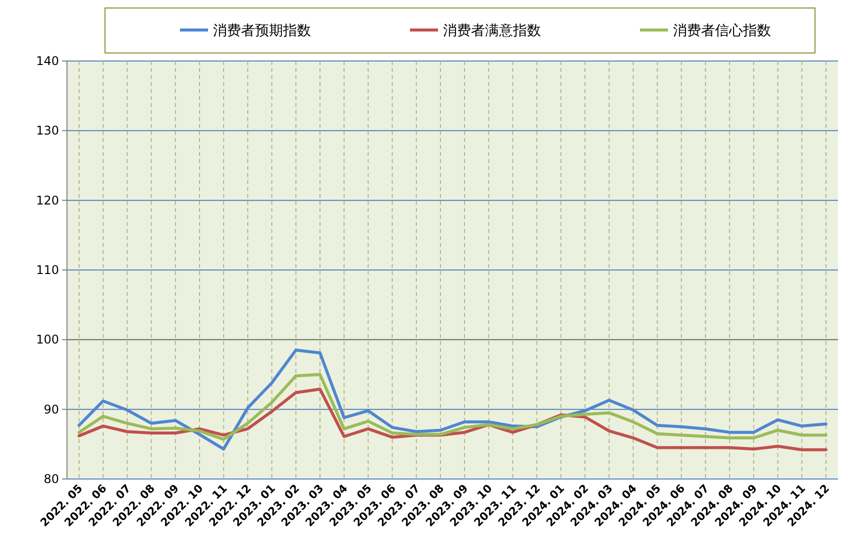  What do you see at coordinates (47, 61) in the screenshot?
I see `y-tick-label: 140` at bounding box center [47, 61].